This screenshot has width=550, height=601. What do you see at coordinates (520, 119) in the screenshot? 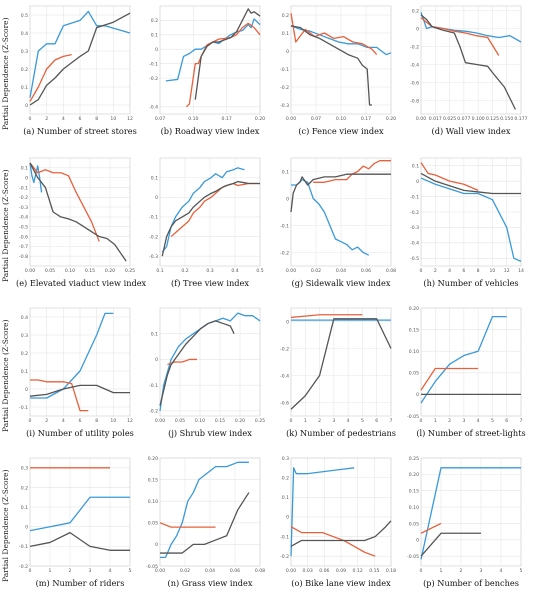
I see `x-tick-label: 0.177` at bounding box center [520, 119].